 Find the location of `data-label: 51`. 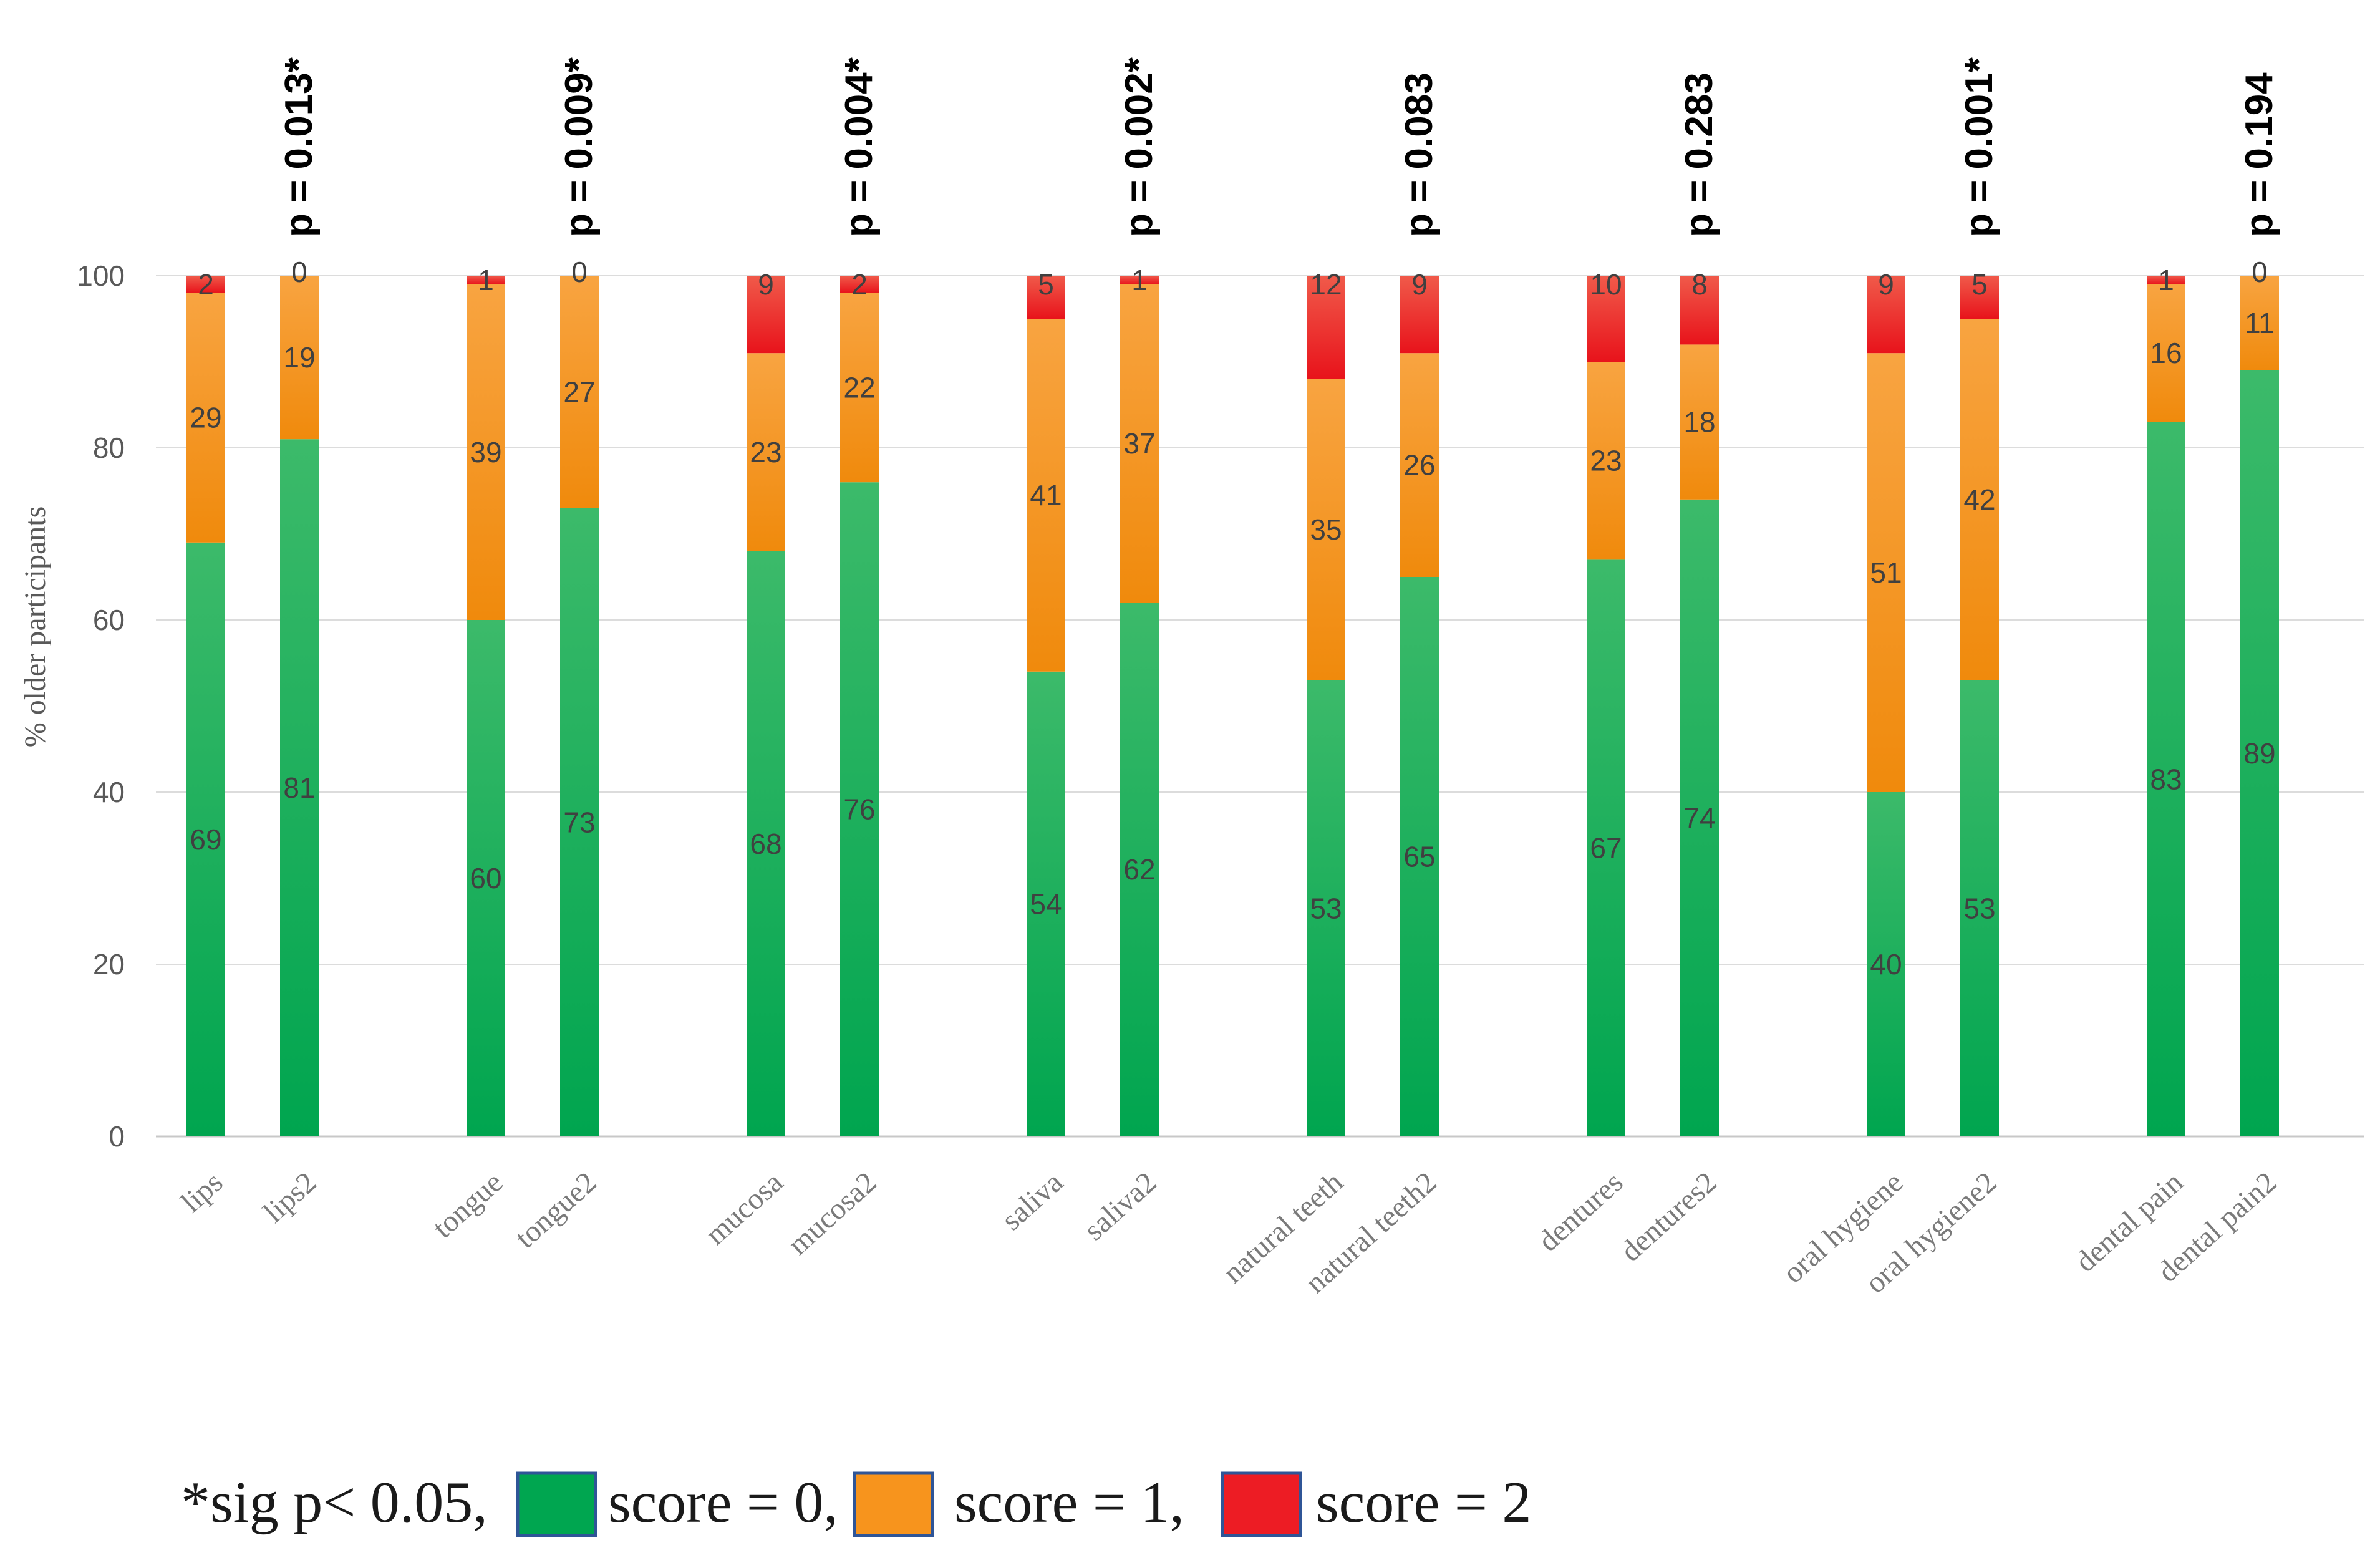

data-label: 51 is located at coordinates (1886, 572).